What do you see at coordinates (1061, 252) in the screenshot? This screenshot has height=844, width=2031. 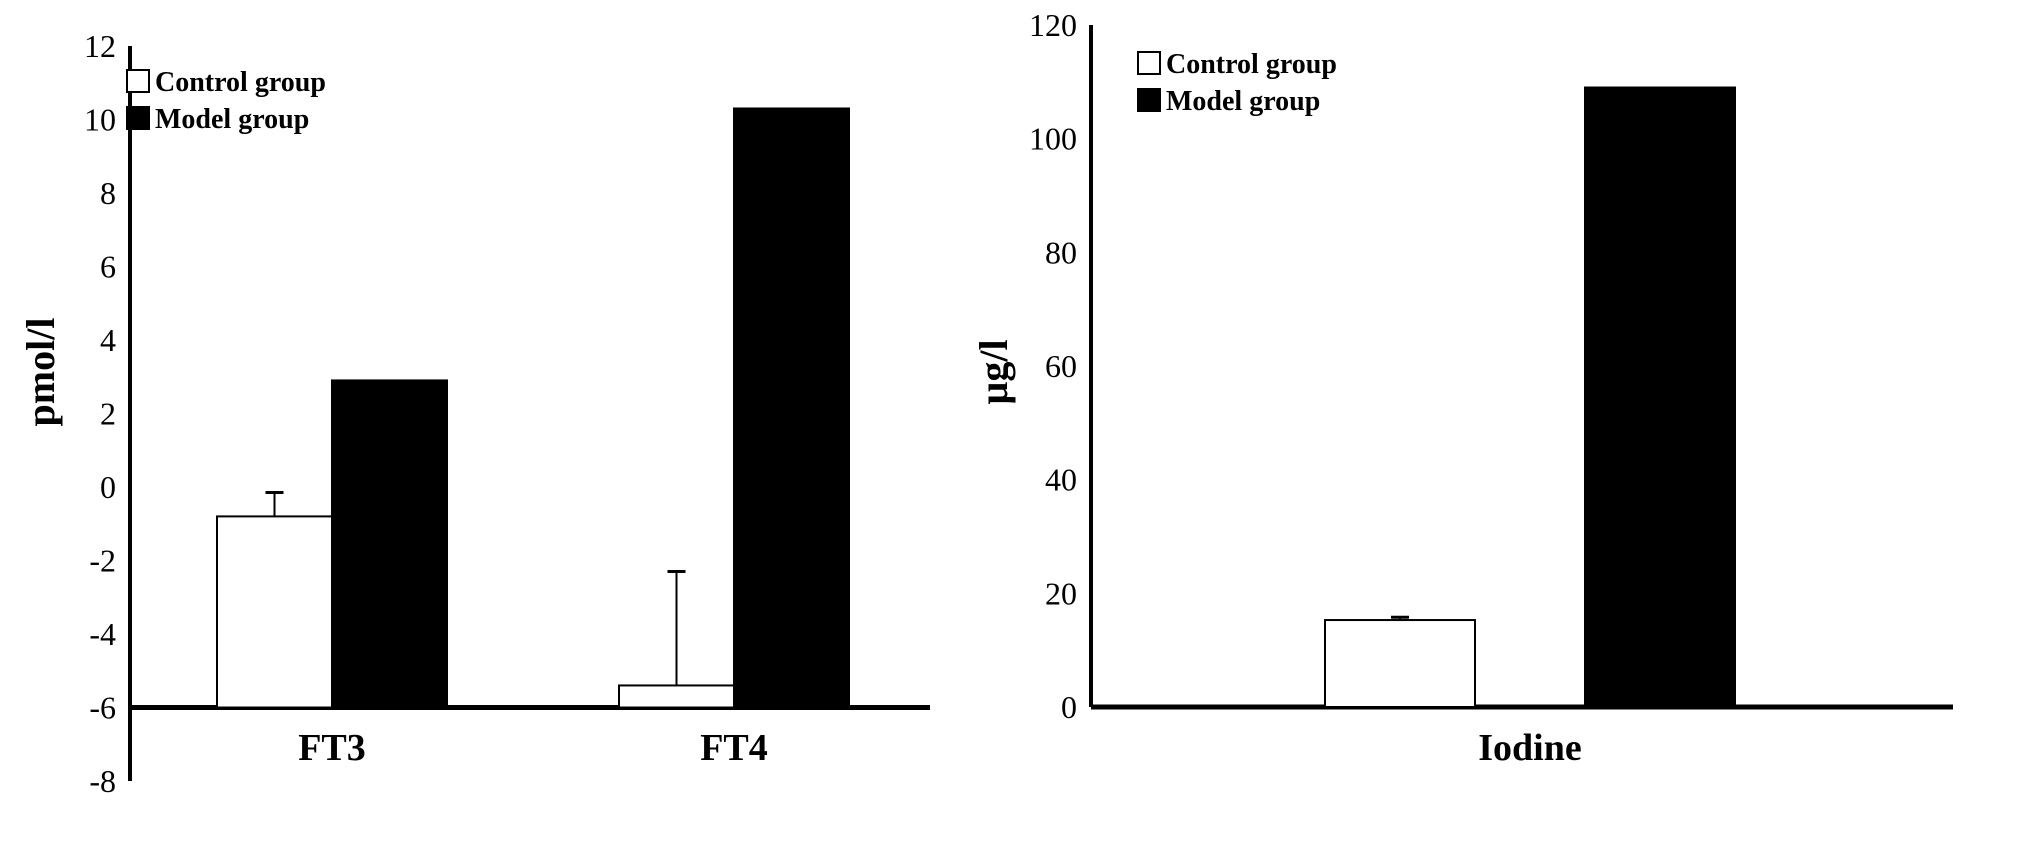 I see `y-tick-label: 80` at bounding box center [1061, 252].